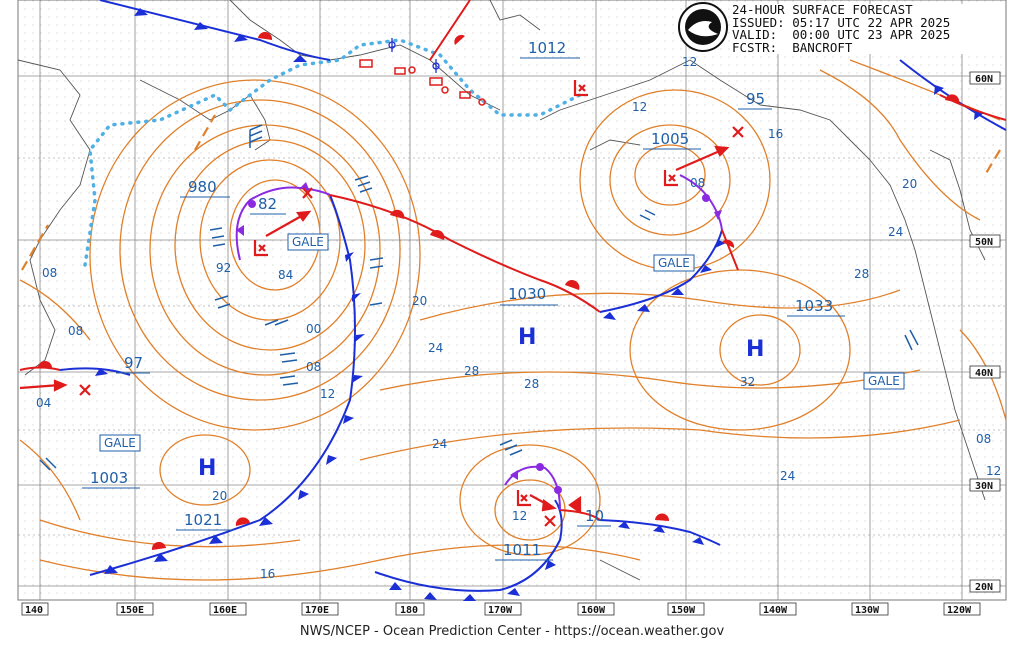  Describe the element at coordinates (984, 79) in the screenshot. I see `svg-text: 60N` at that location.